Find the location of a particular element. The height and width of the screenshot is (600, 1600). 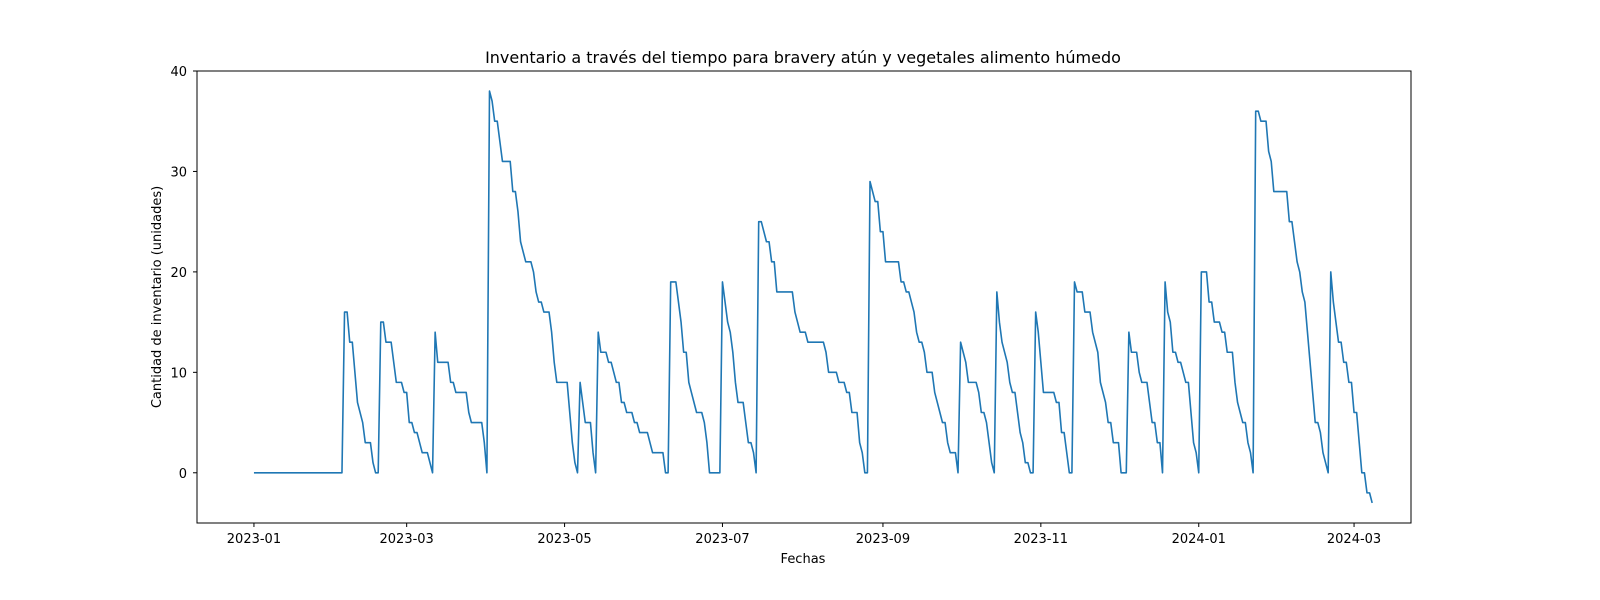

y-axis: 0 10 20 30 40 is located at coordinates (183, 273).